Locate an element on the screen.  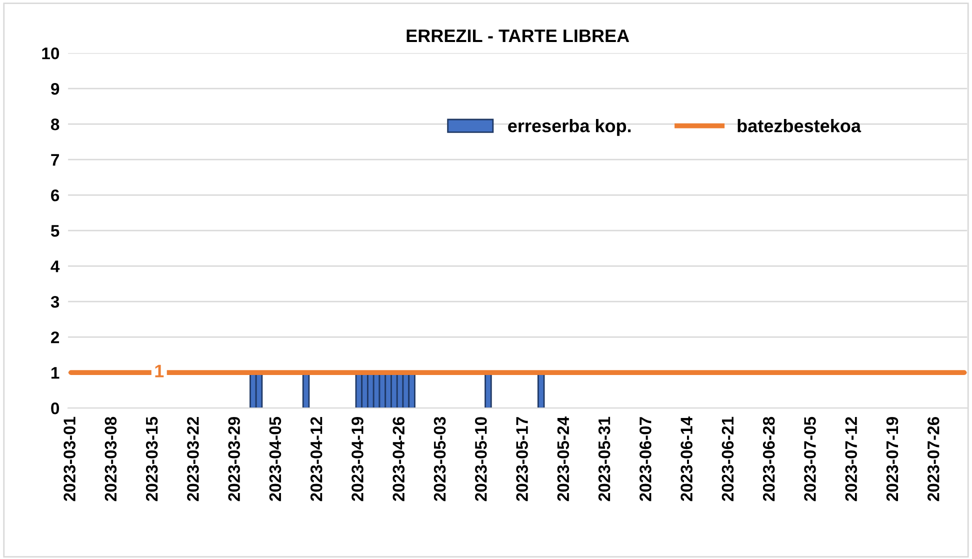
x-tick-label: 2023-07-12 is located at coordinates (851, 459).